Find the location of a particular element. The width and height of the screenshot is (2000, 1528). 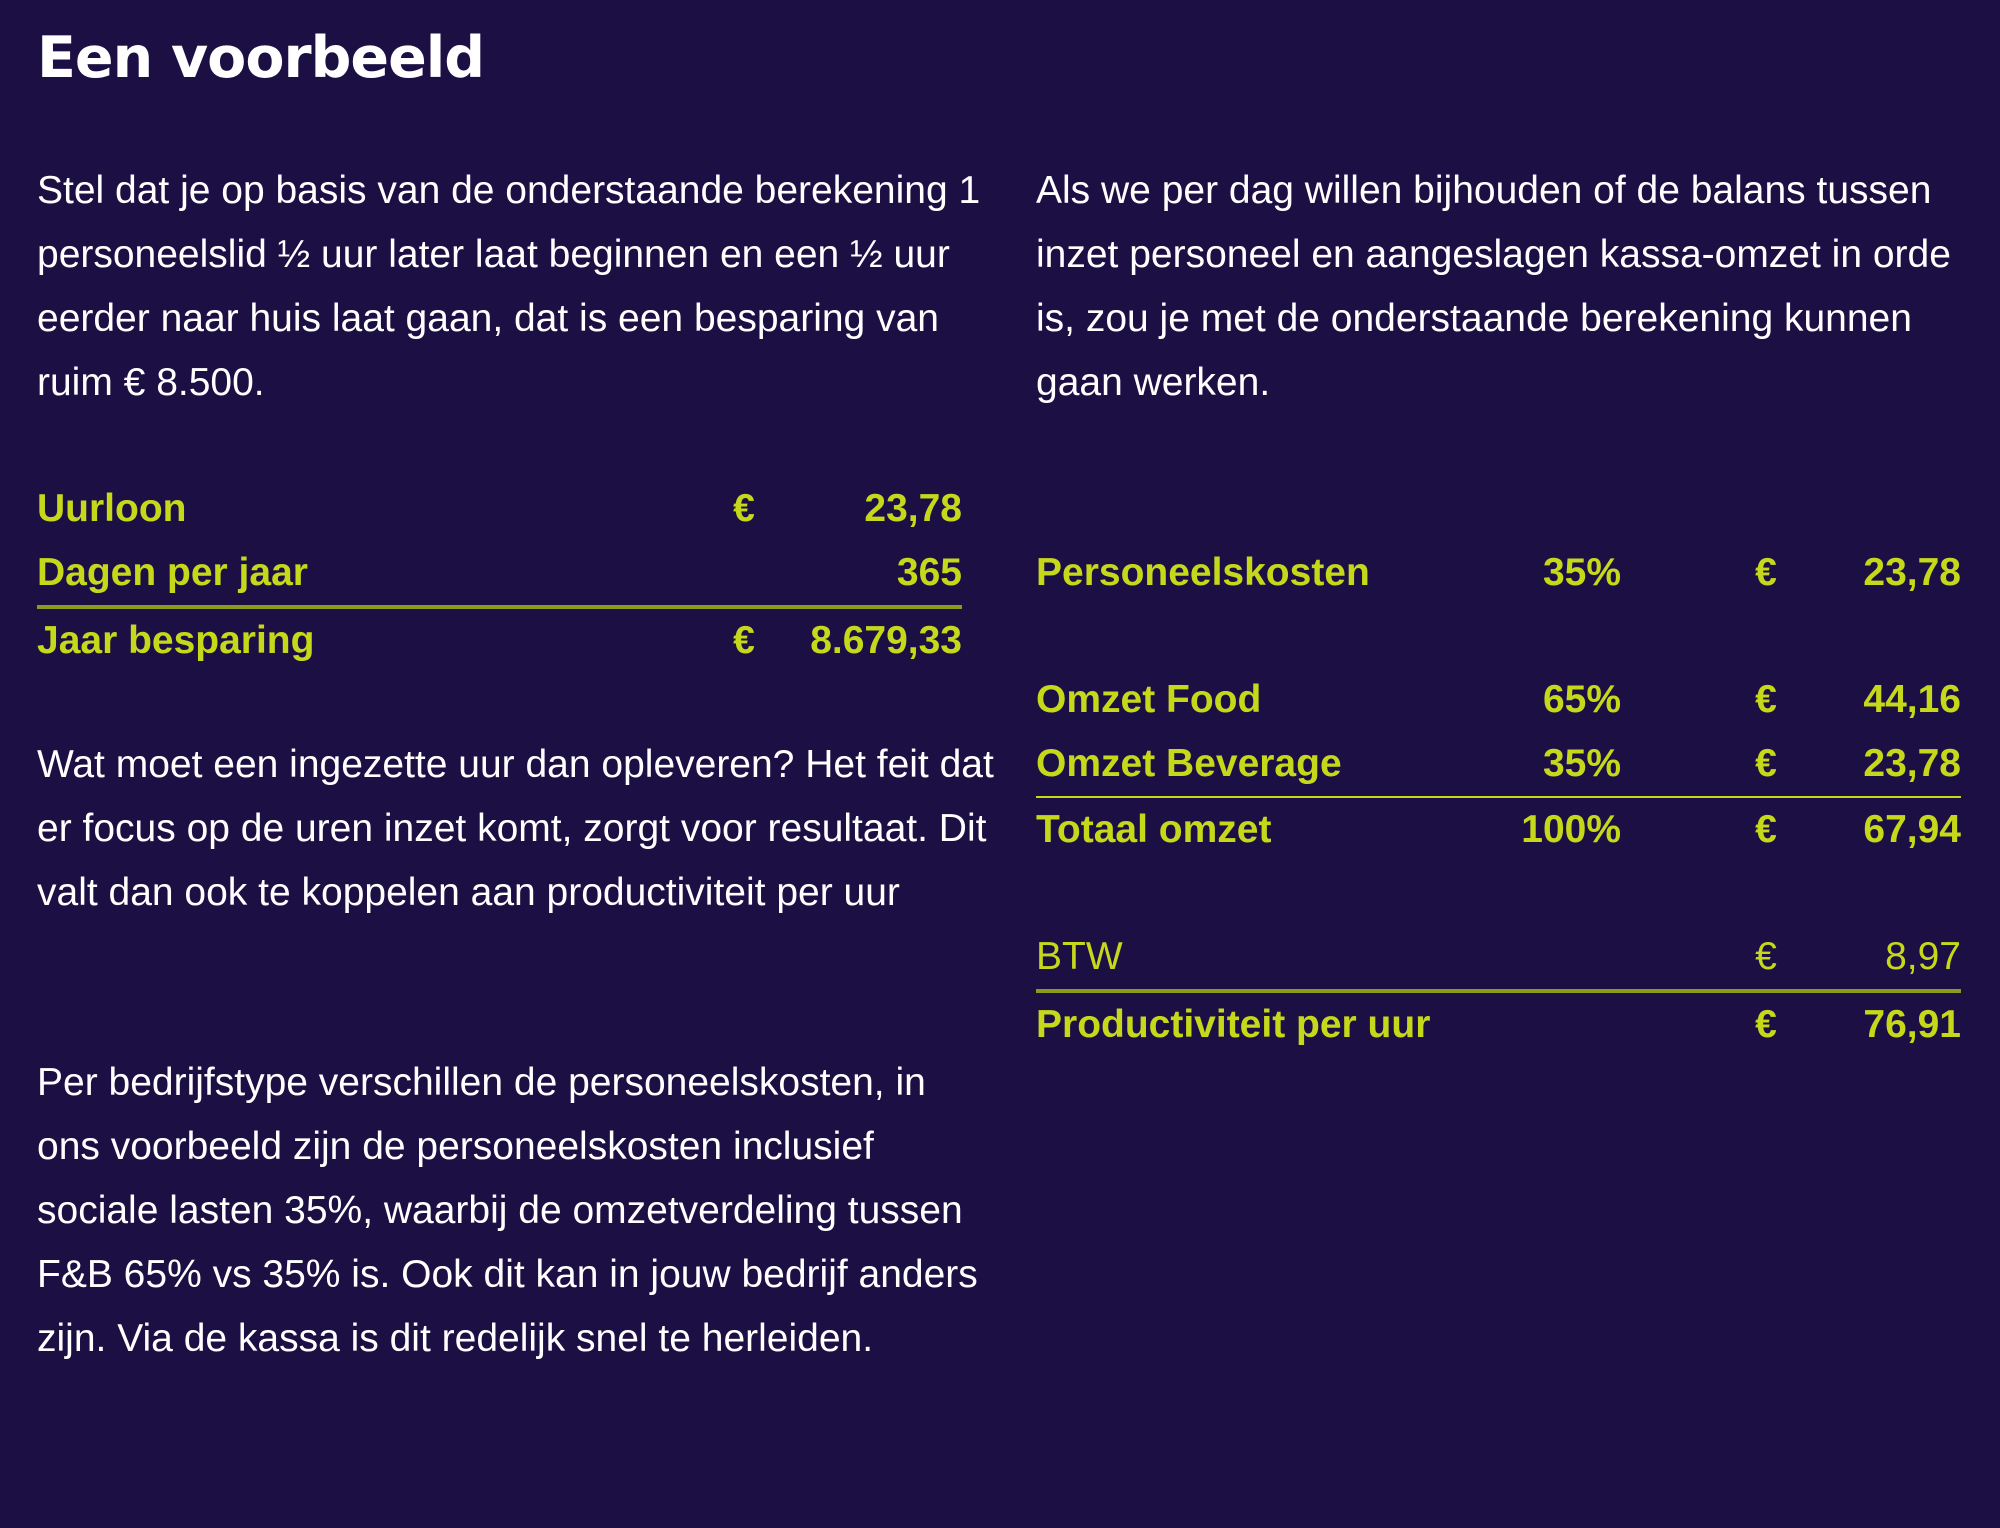

row-value-dagen: 365 is located at coordinates (929, 572).